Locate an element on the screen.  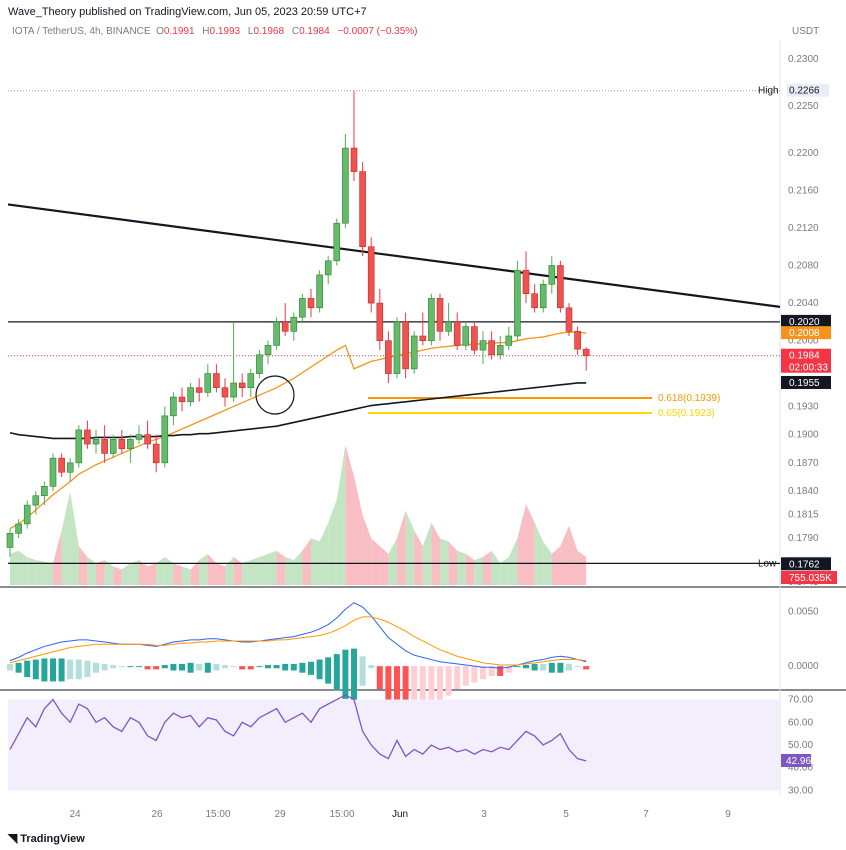
time-axis-tick: 7 is located at coordinates (646, 814).